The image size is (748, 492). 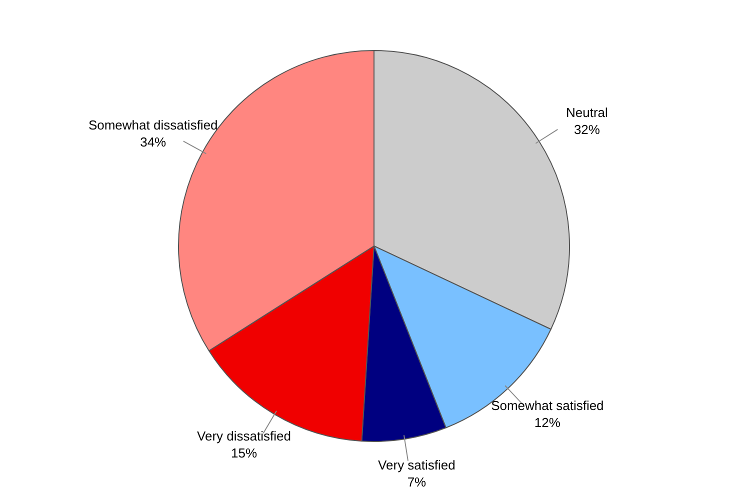 I want to click on data-label: 15%, so click(x=244, y=452).